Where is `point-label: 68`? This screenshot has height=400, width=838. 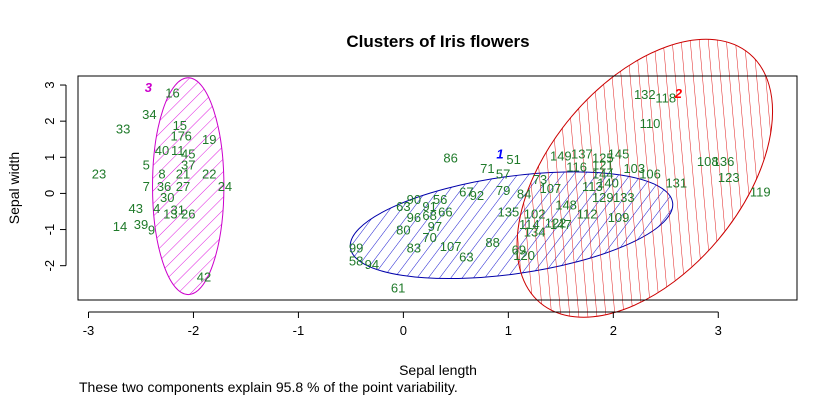
point-label: 68 is located at coordinates (429, 215).